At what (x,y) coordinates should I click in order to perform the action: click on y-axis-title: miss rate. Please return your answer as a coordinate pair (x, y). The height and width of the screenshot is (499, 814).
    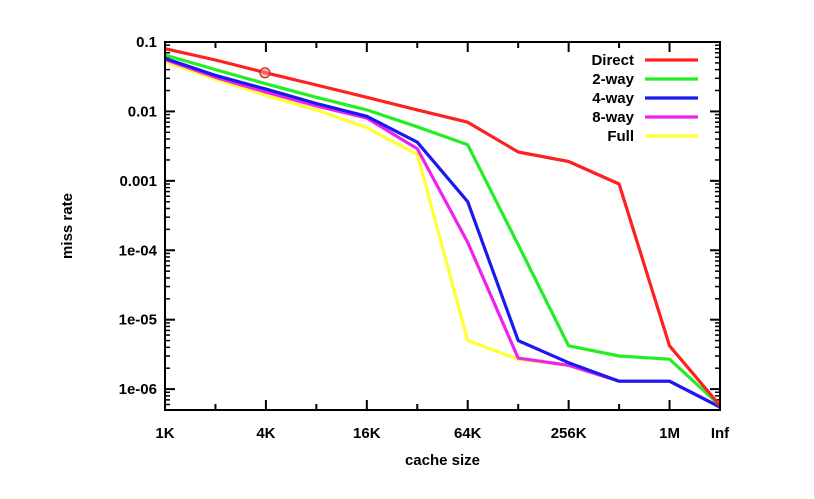
    Looking at the image, I should click on (67, 226).